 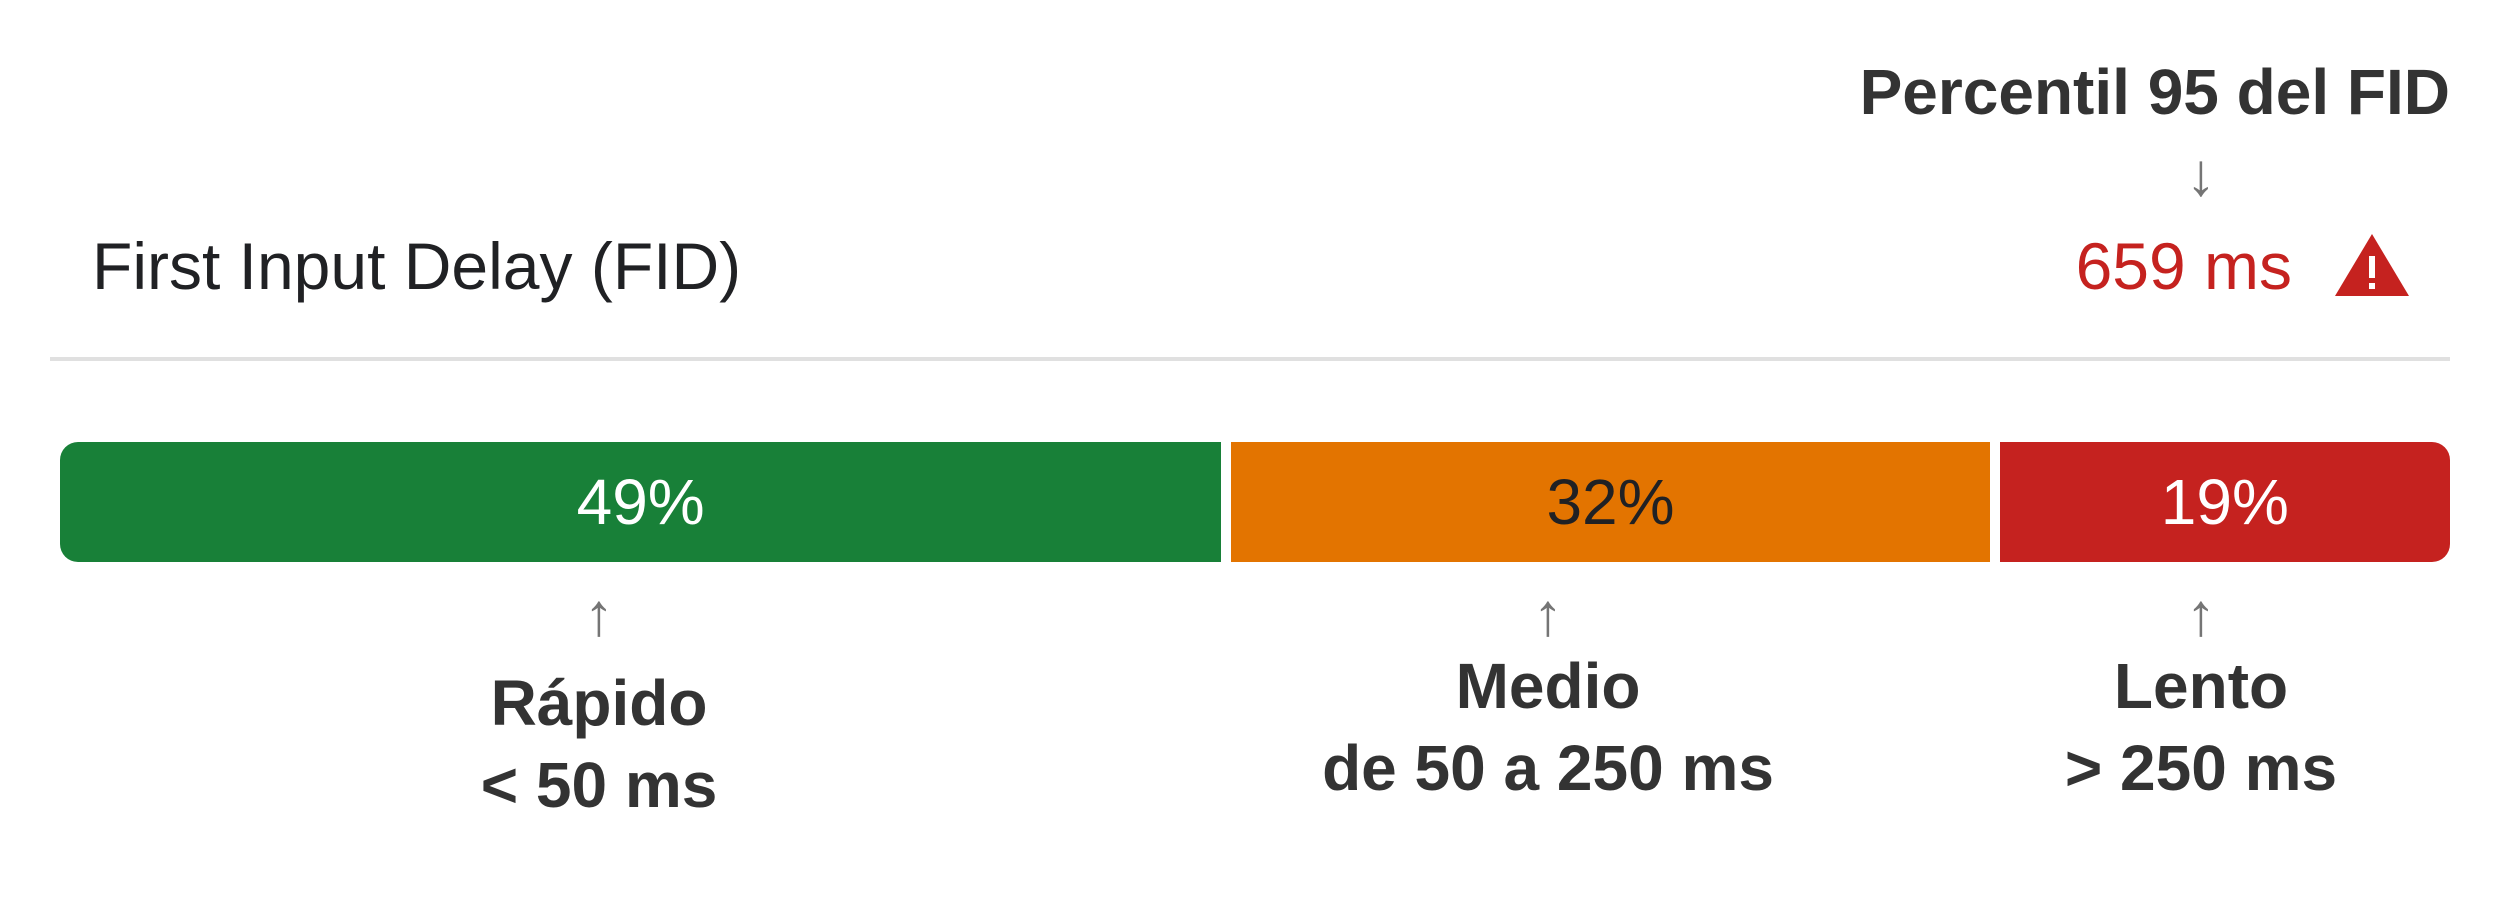 I want to click on divider, so click(x=1250, y=359).